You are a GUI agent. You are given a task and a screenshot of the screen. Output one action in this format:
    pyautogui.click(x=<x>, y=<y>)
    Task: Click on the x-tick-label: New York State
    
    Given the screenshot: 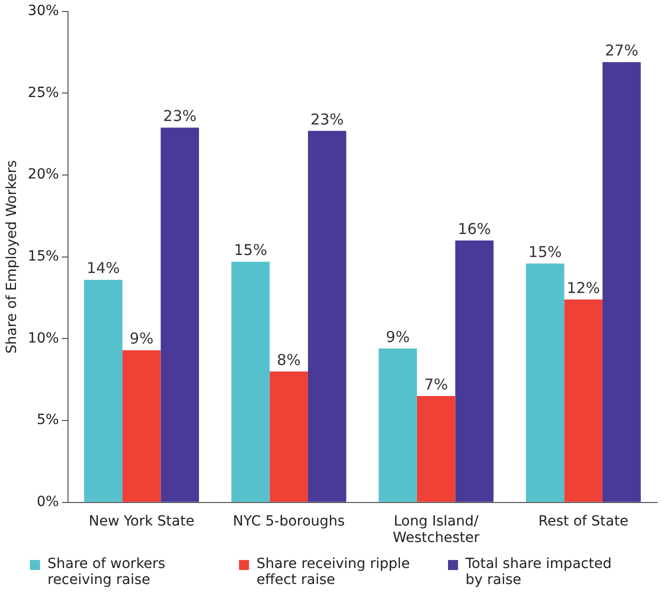 What is the action you would take?
    pyautogui.click(x=141, y=521)
    